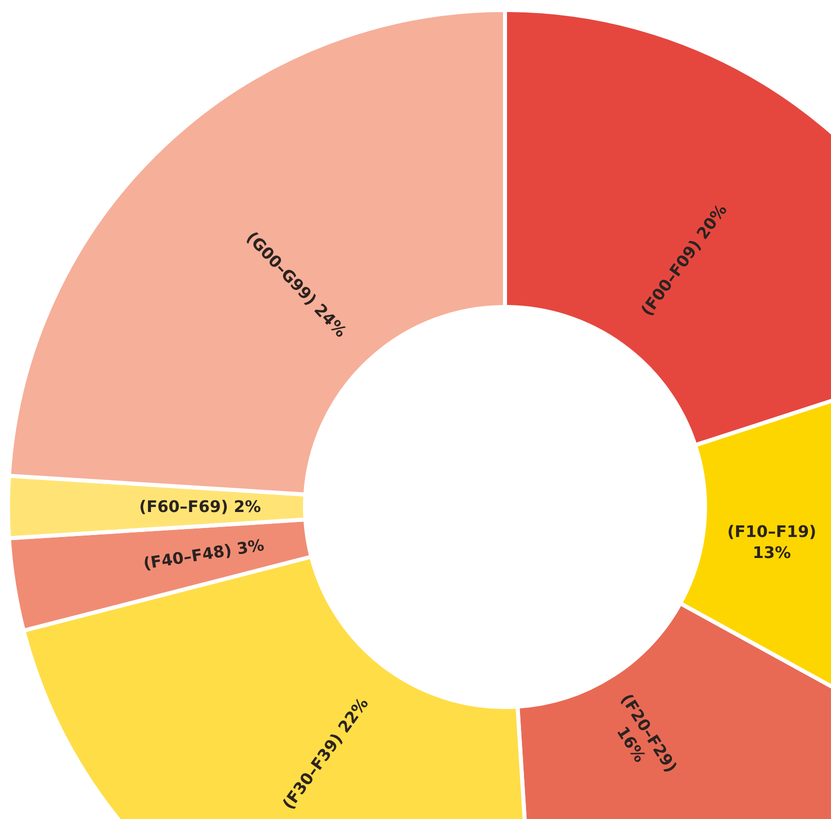  What do you see at coordinates (771, 552) in the screenshot?
I see `data-label: 13%` at bounding box center [771, 552].